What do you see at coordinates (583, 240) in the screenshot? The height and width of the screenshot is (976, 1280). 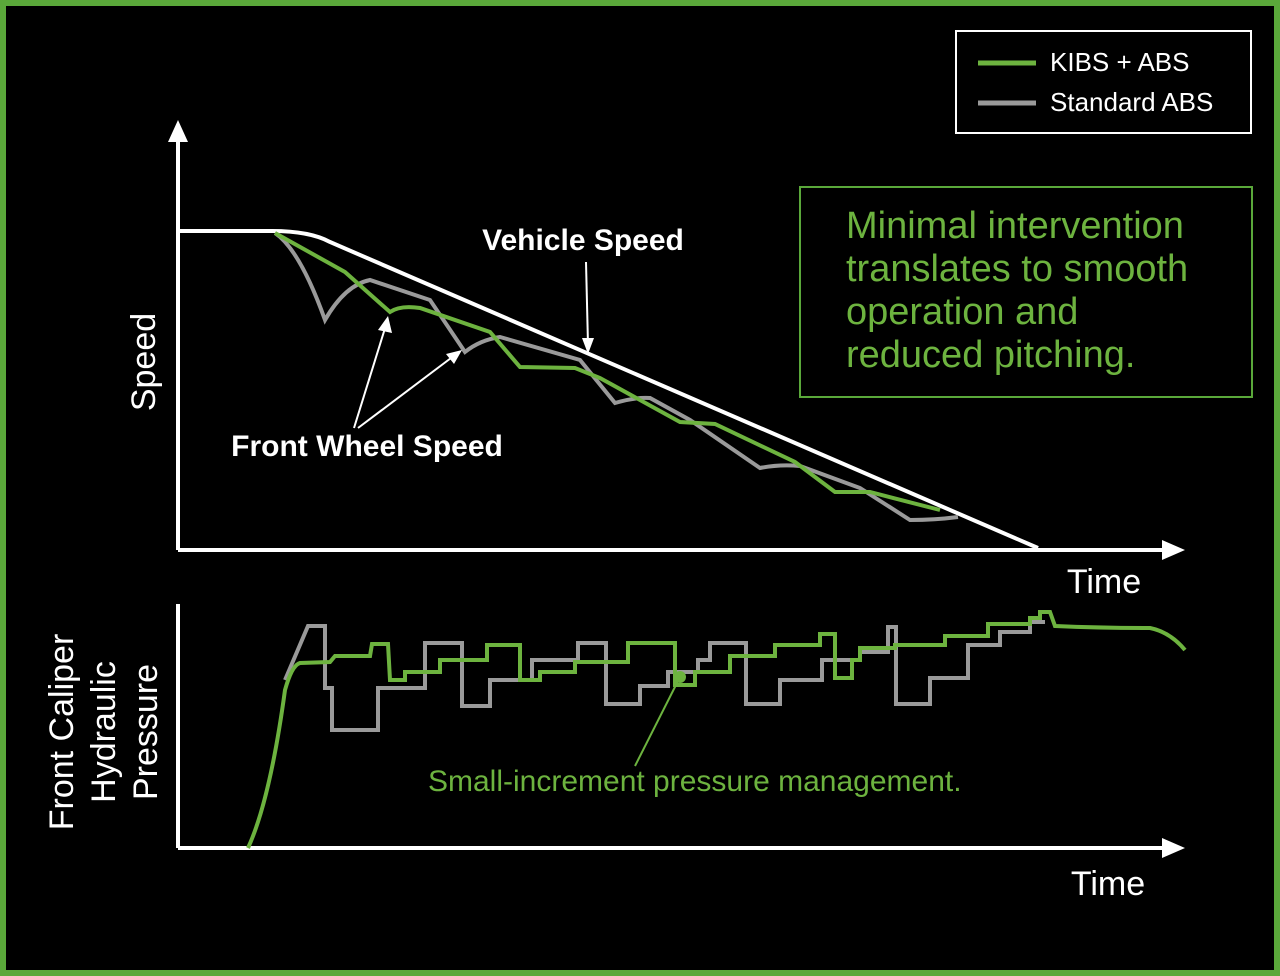 I see `vehicle-speed-label: Vehicle Speed` at bounding box center [583, 240].